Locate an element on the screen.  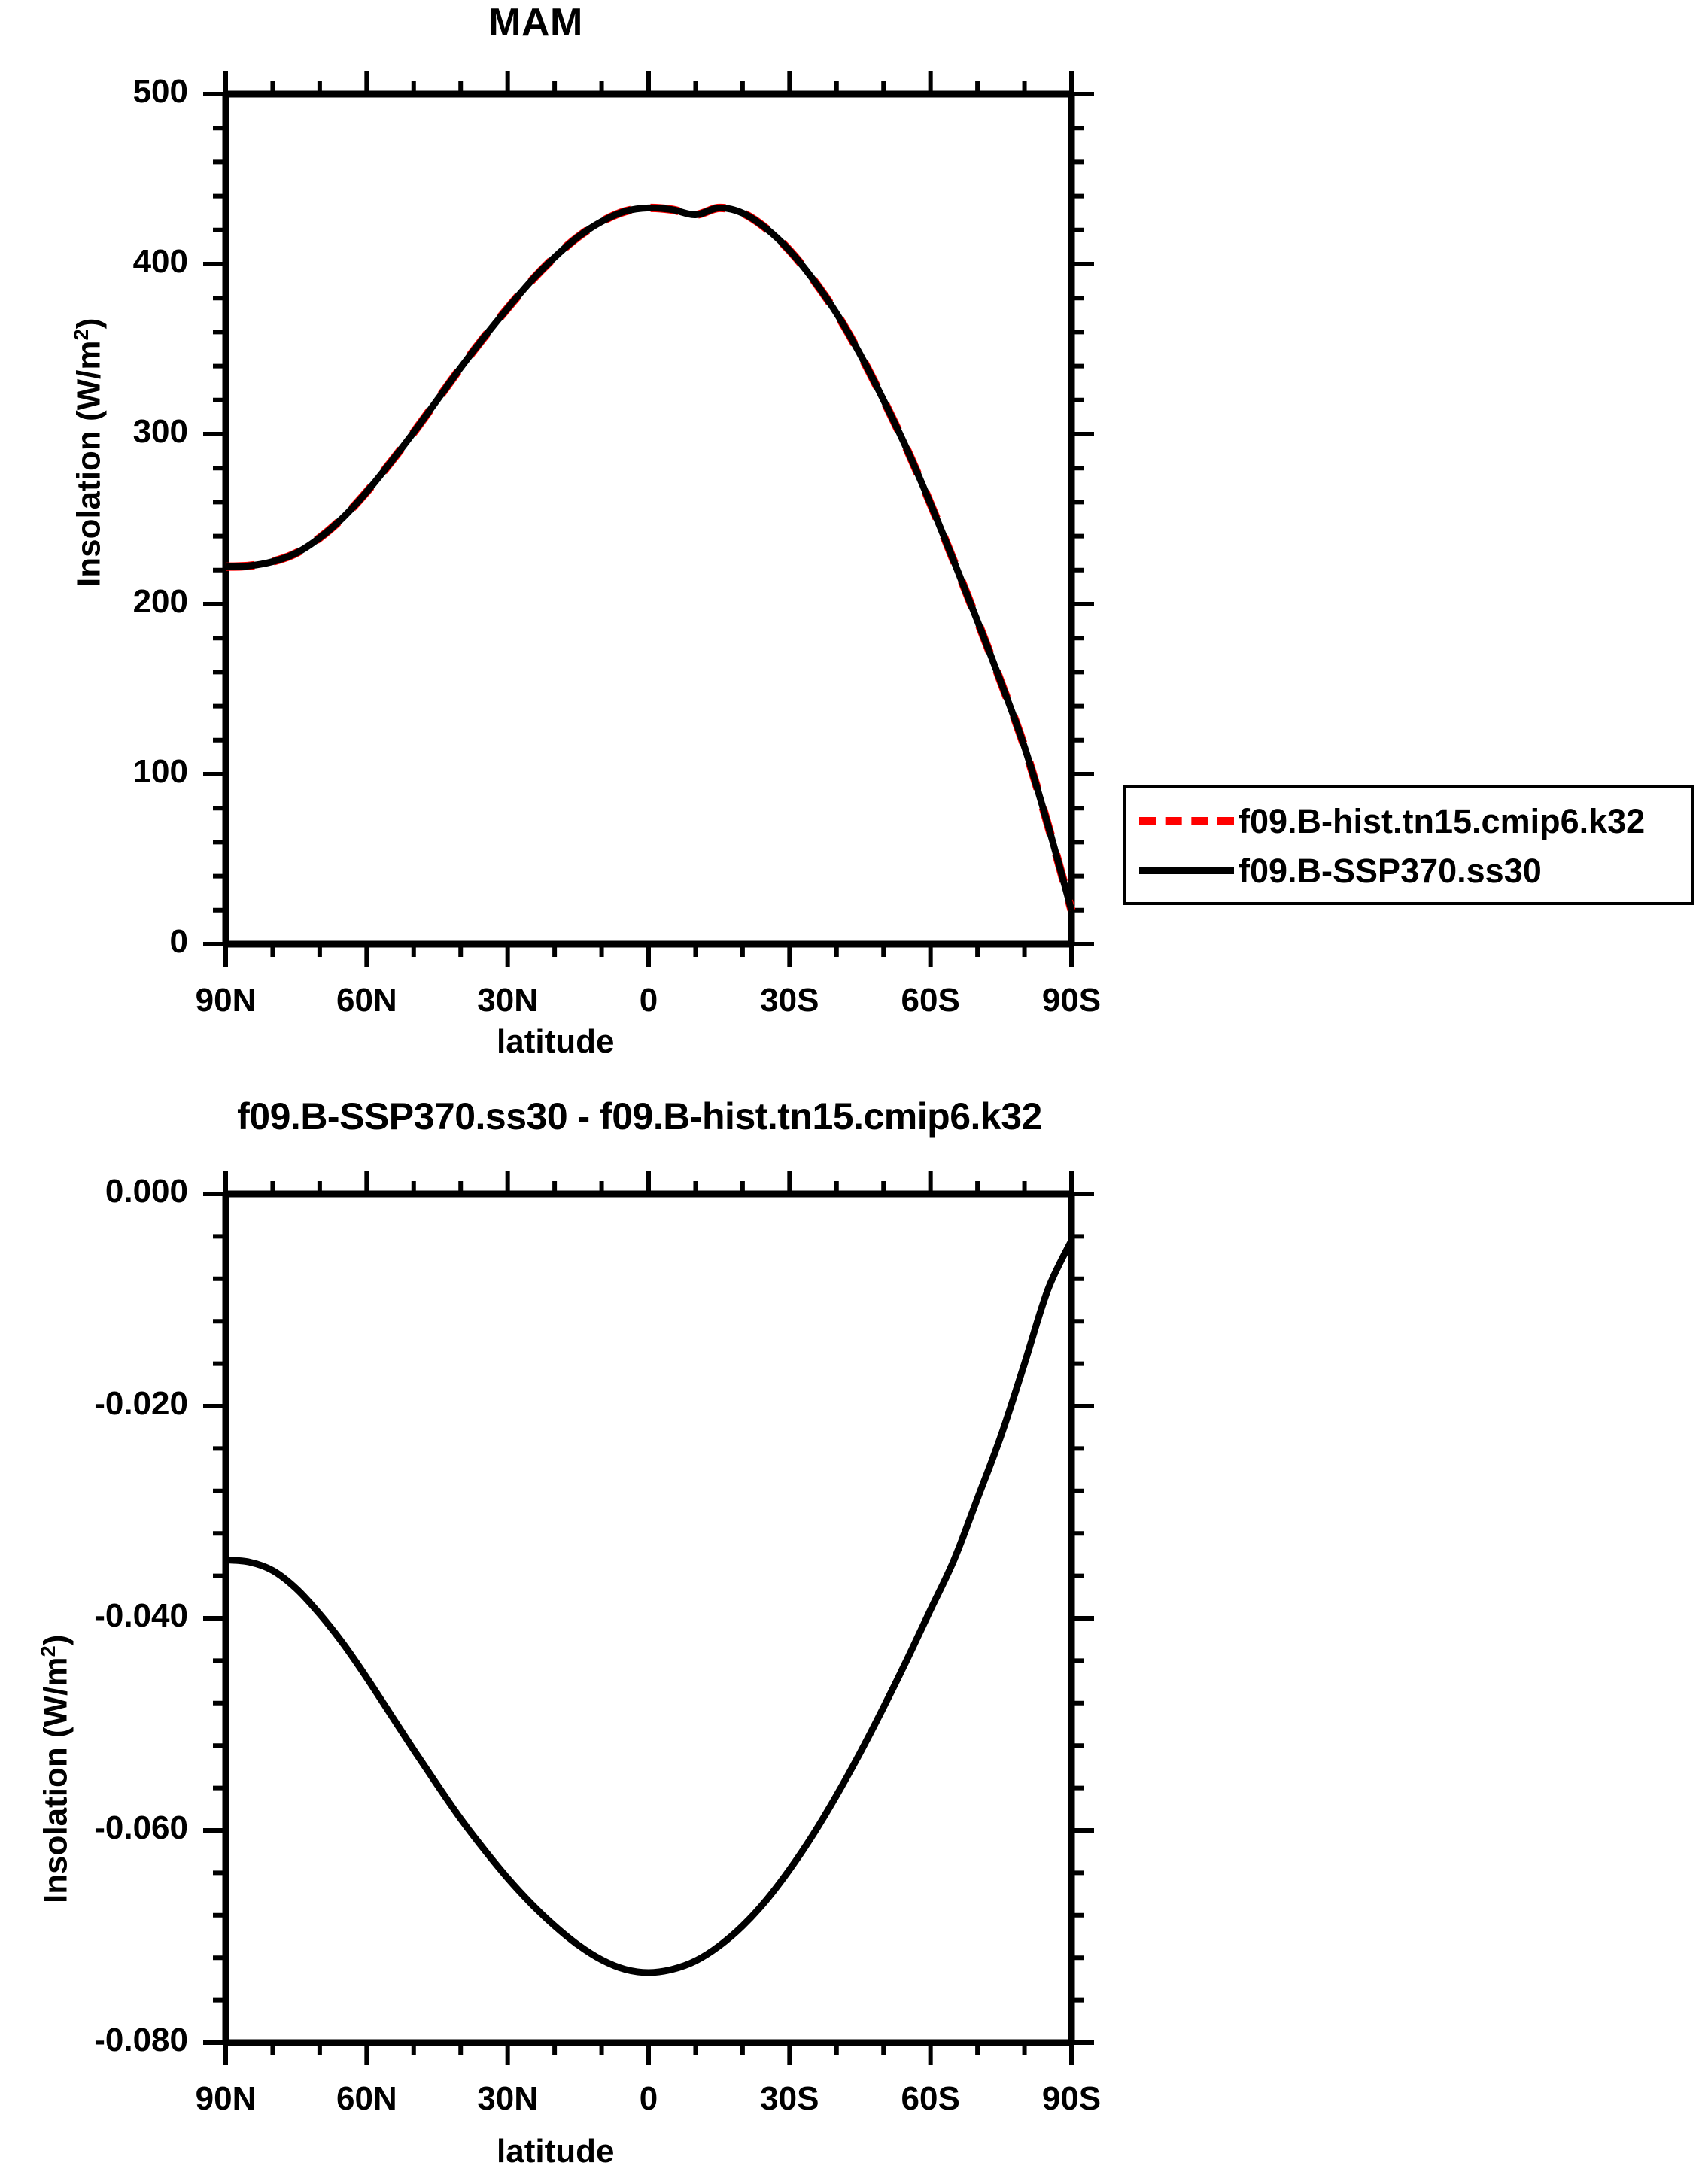
bottom-y-label-prefix: Insolation (W/m is located at coordinates (55, 1780).